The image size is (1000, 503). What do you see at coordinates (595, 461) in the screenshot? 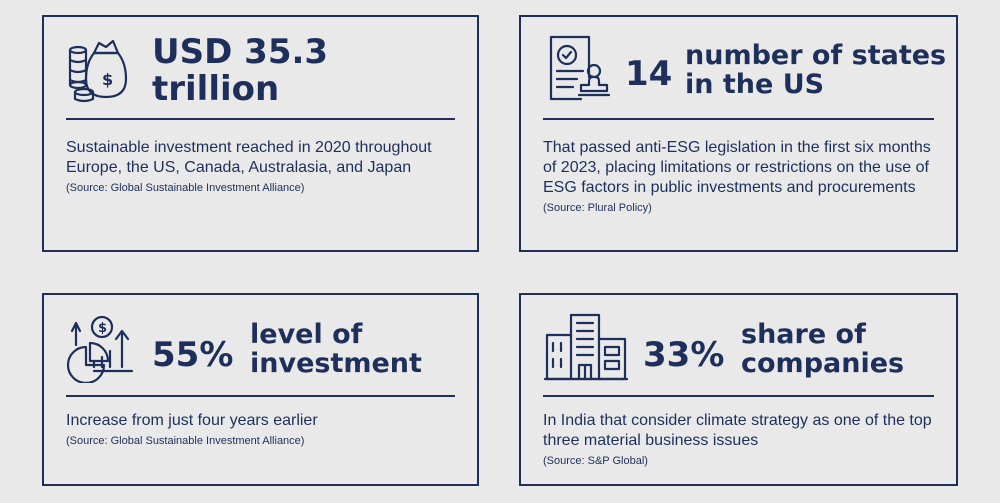
I see `source-text: (Source: S&P Global)` at bounding box center [595, 461].